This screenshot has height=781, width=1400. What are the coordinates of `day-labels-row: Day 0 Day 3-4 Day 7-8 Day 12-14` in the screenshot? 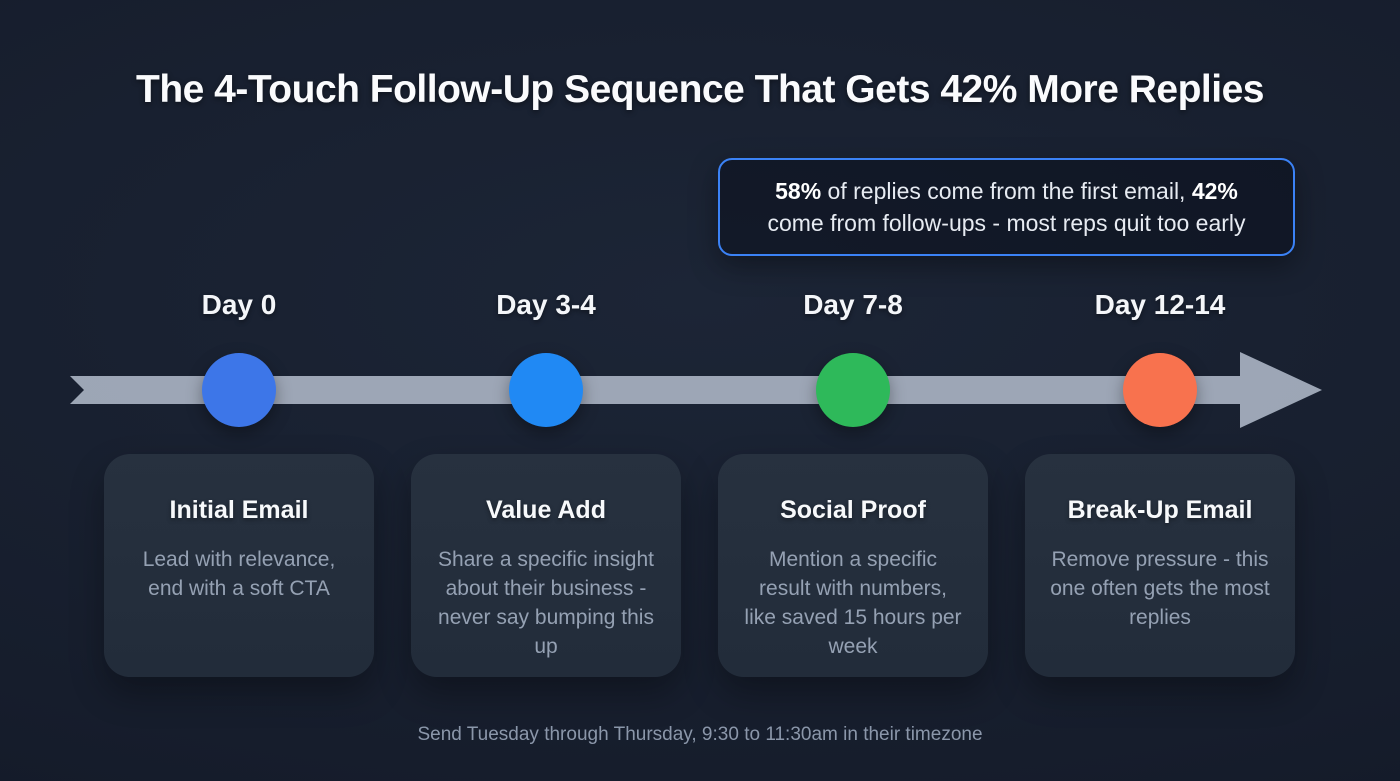 It's located at (699, 305).